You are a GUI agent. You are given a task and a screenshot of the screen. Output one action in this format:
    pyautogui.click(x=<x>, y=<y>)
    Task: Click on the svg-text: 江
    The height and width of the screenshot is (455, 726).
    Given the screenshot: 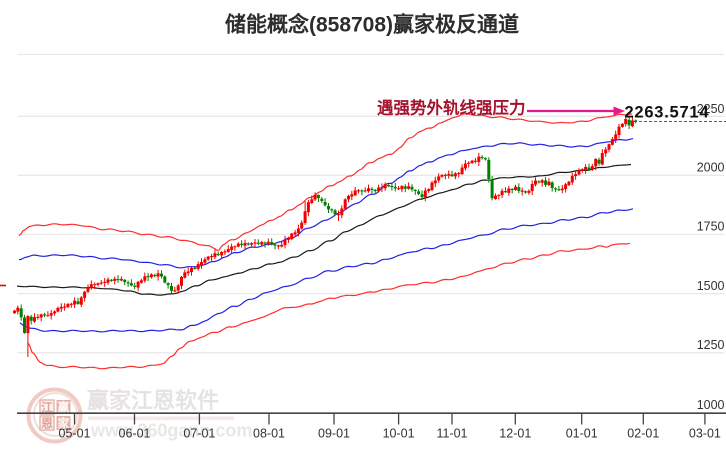 What is the action you would take?
    pyautogui.click(x=47, y=407)
    